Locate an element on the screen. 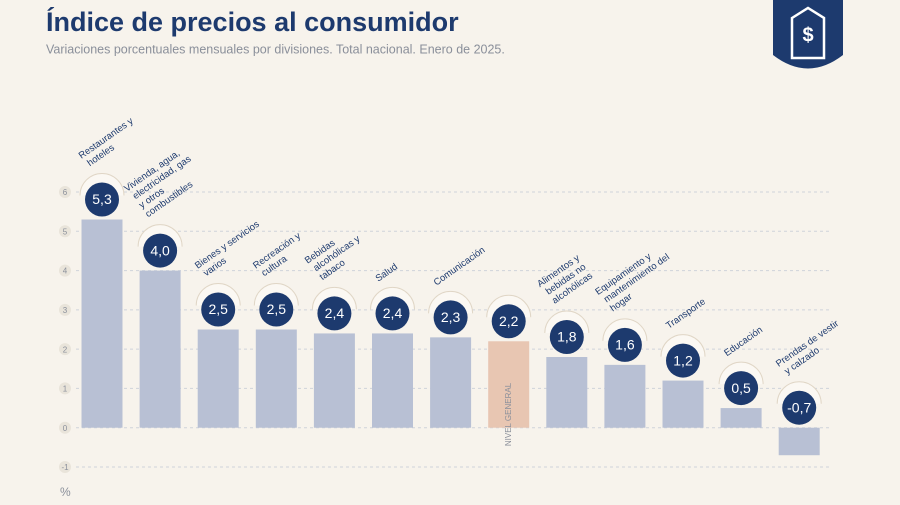  y-tick-label: 2 is located at coordinates (65, 349).